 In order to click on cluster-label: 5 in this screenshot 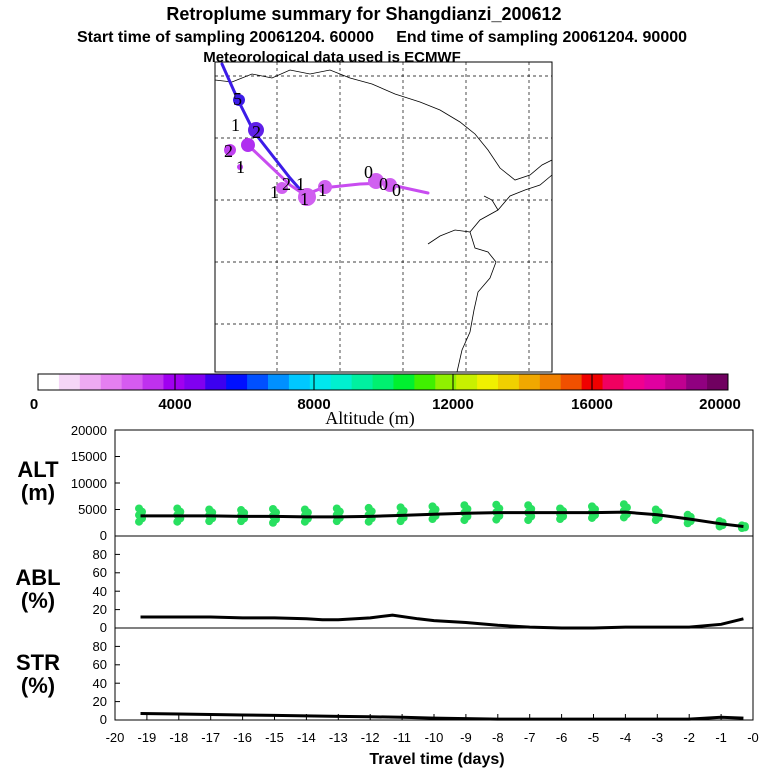, I will do `click(237, 99)`.